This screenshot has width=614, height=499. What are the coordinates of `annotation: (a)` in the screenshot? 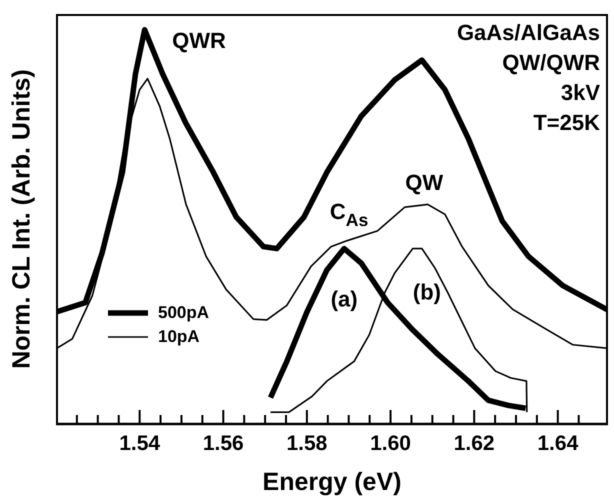 It's located at (344, 299).